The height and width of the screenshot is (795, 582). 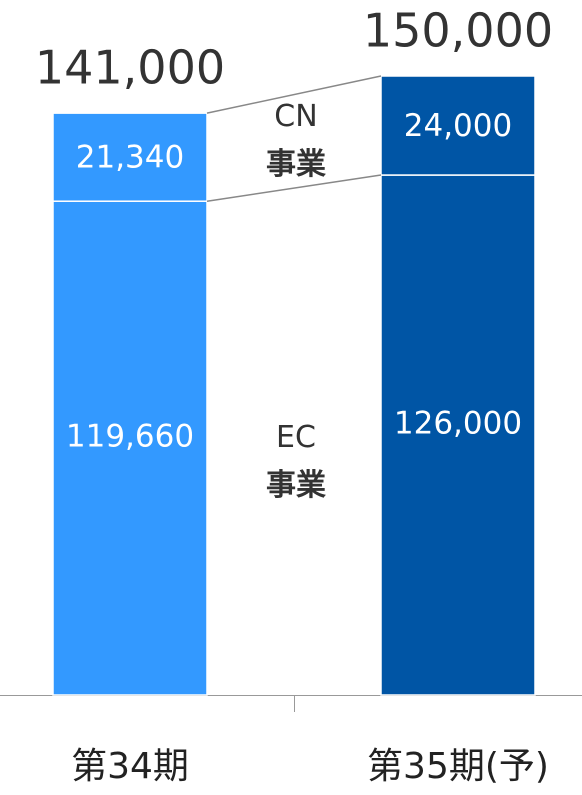 I want to click on series-label: EC 事業, so click(x=296, y=461).